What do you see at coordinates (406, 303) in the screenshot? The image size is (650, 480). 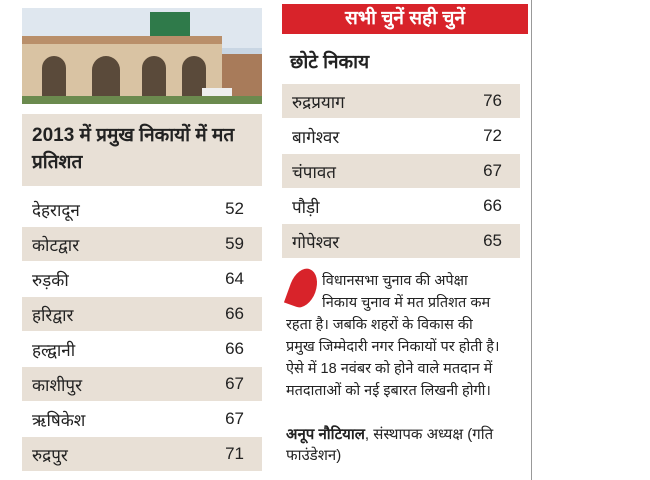 I see `quote-line: निकाय चुनाव में मत प्रतिशत कम` at bounding box center [406, 303].